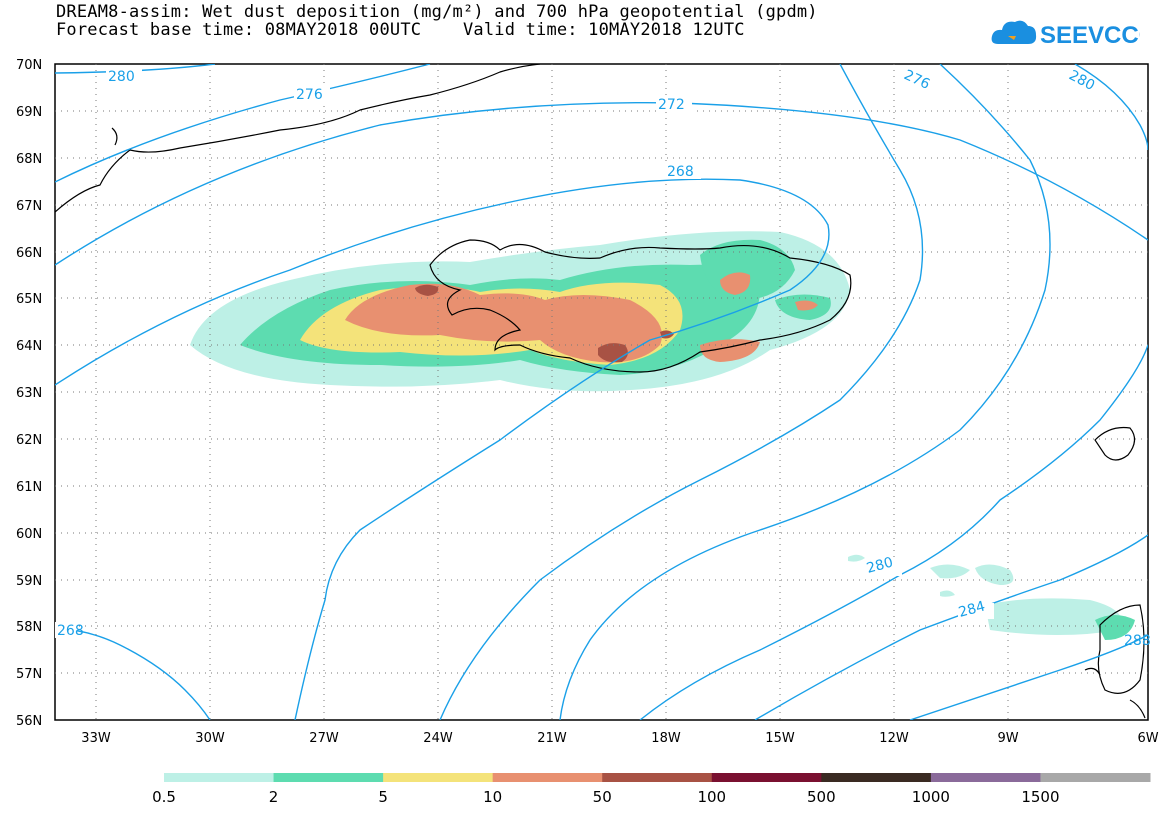  Describe the element at coordinates (894, 738) in the screenshot. I see `lon-label: 12W` at that location.